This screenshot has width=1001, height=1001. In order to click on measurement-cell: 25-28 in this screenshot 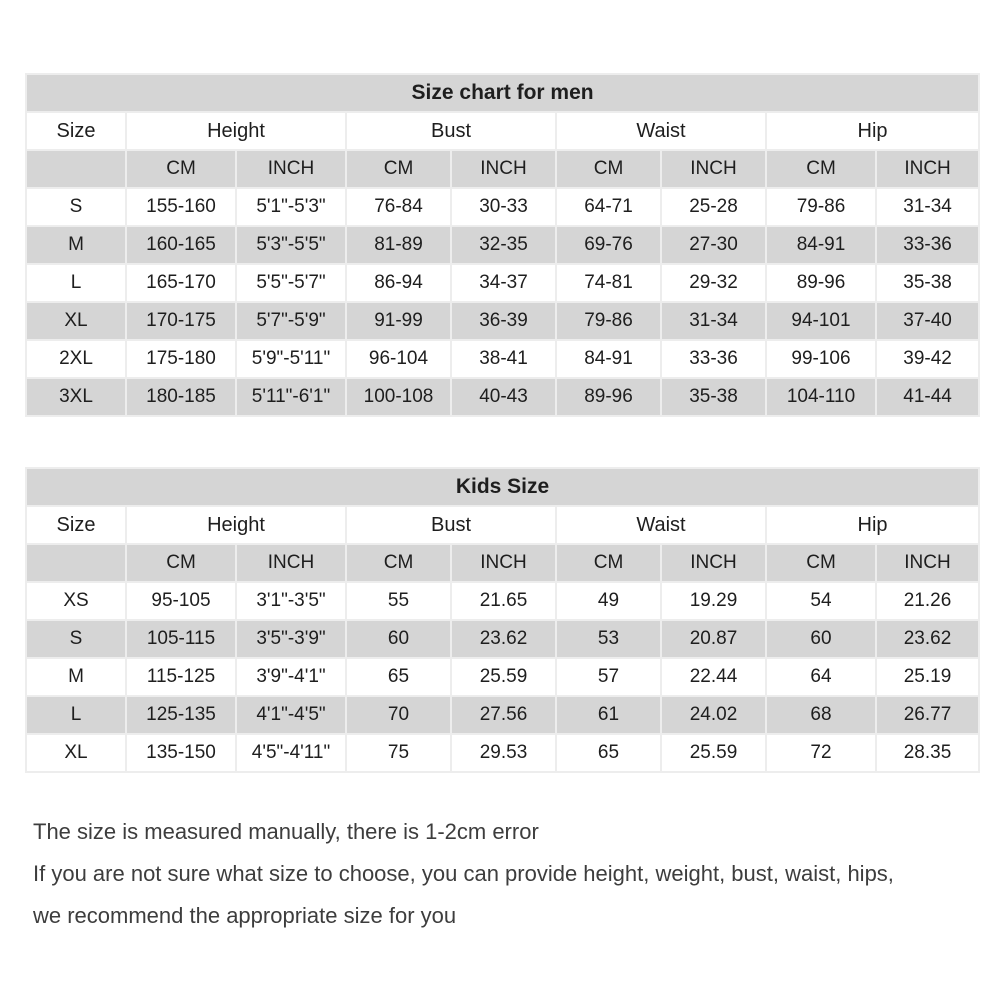, I will do `click(713, 207)`.